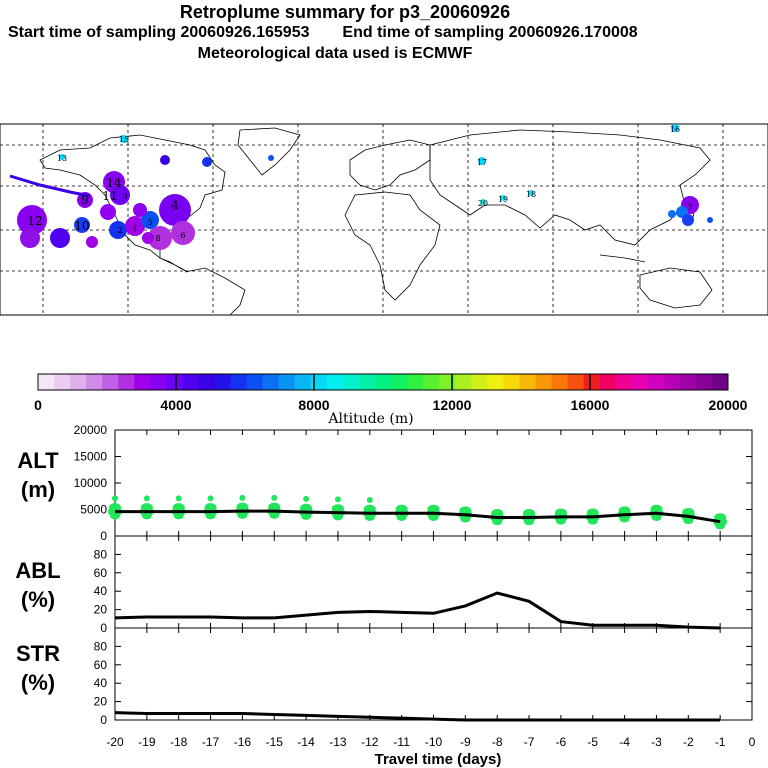 The width and height of the screenshot is (768, 768). I want to click on series-line-alt, so click(418, 516).